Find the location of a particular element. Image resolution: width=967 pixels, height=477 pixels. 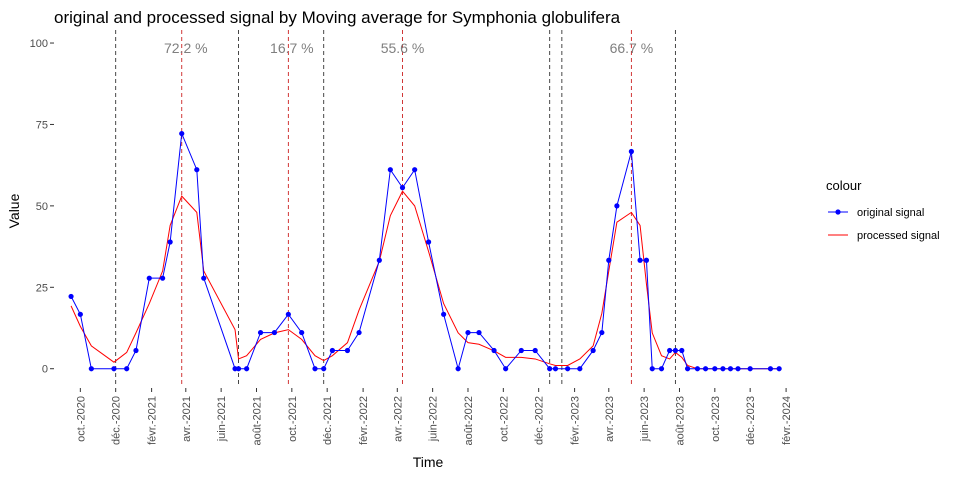

legend: colour original signal processed signal is located at coordinates (883, 210).